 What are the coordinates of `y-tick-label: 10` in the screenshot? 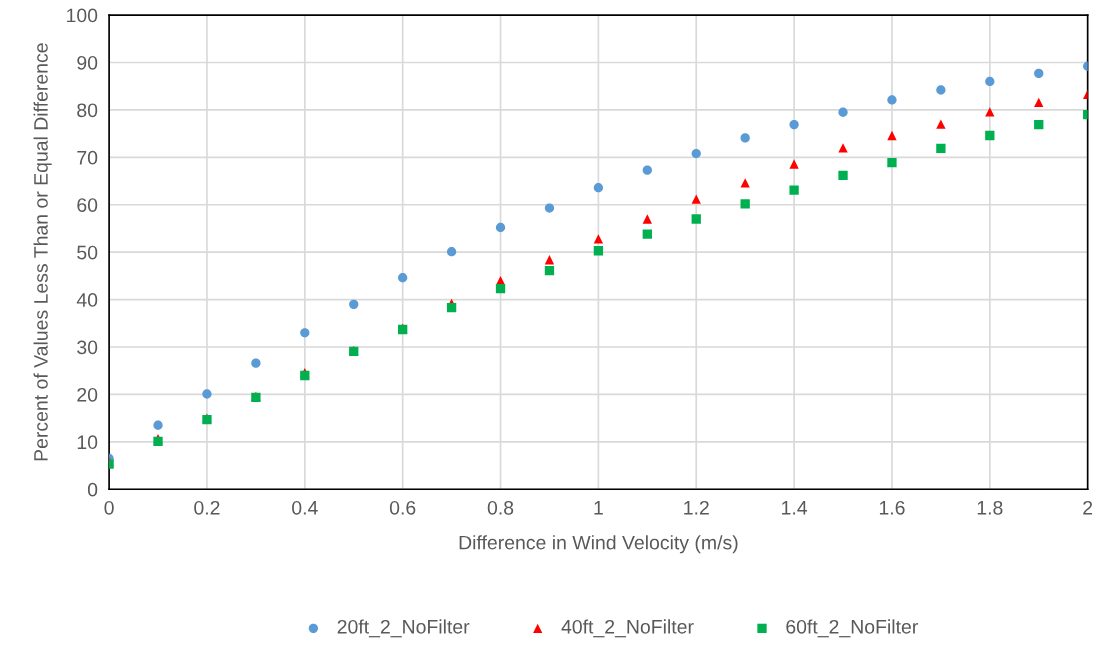 It's located at (87, 442).